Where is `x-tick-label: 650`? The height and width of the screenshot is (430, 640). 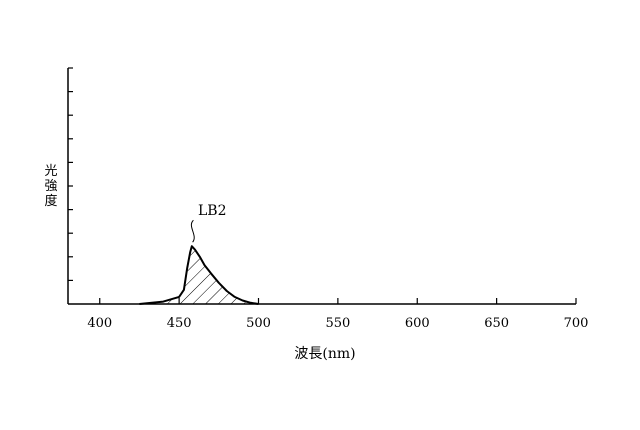
x-tick-label: 650 is located at coordinates (496, 323).